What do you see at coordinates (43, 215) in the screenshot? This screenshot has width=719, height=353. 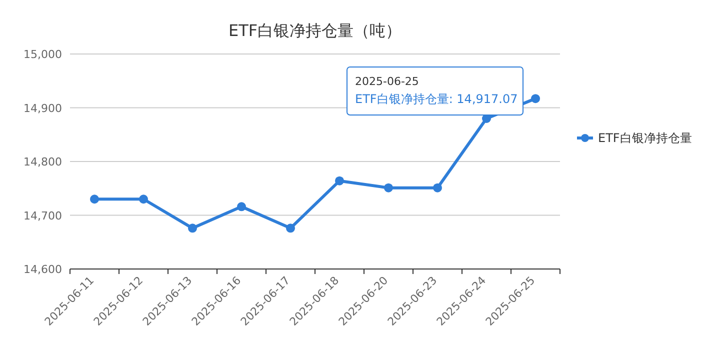 I see `y-tick-label: 14,700` at bounding box center [43, 215].